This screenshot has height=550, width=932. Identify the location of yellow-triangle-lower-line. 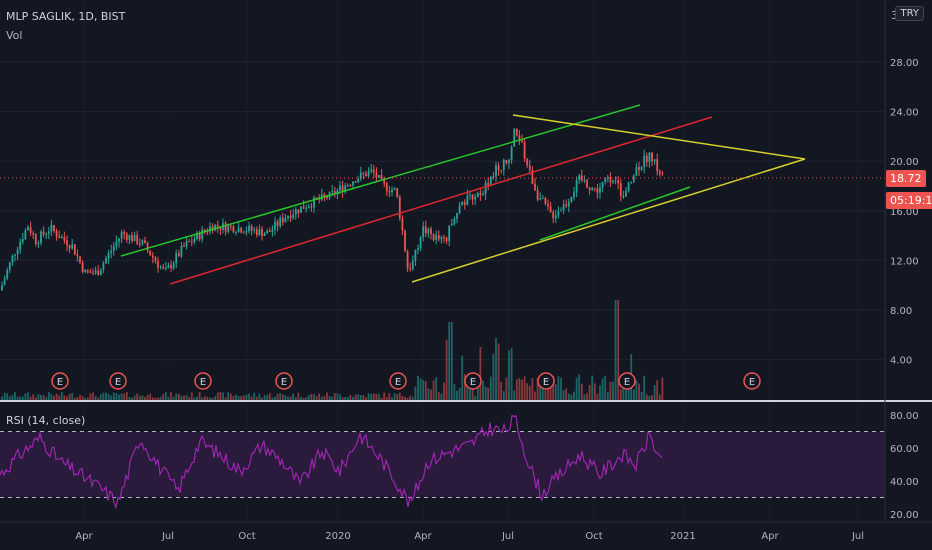
(608, 220).